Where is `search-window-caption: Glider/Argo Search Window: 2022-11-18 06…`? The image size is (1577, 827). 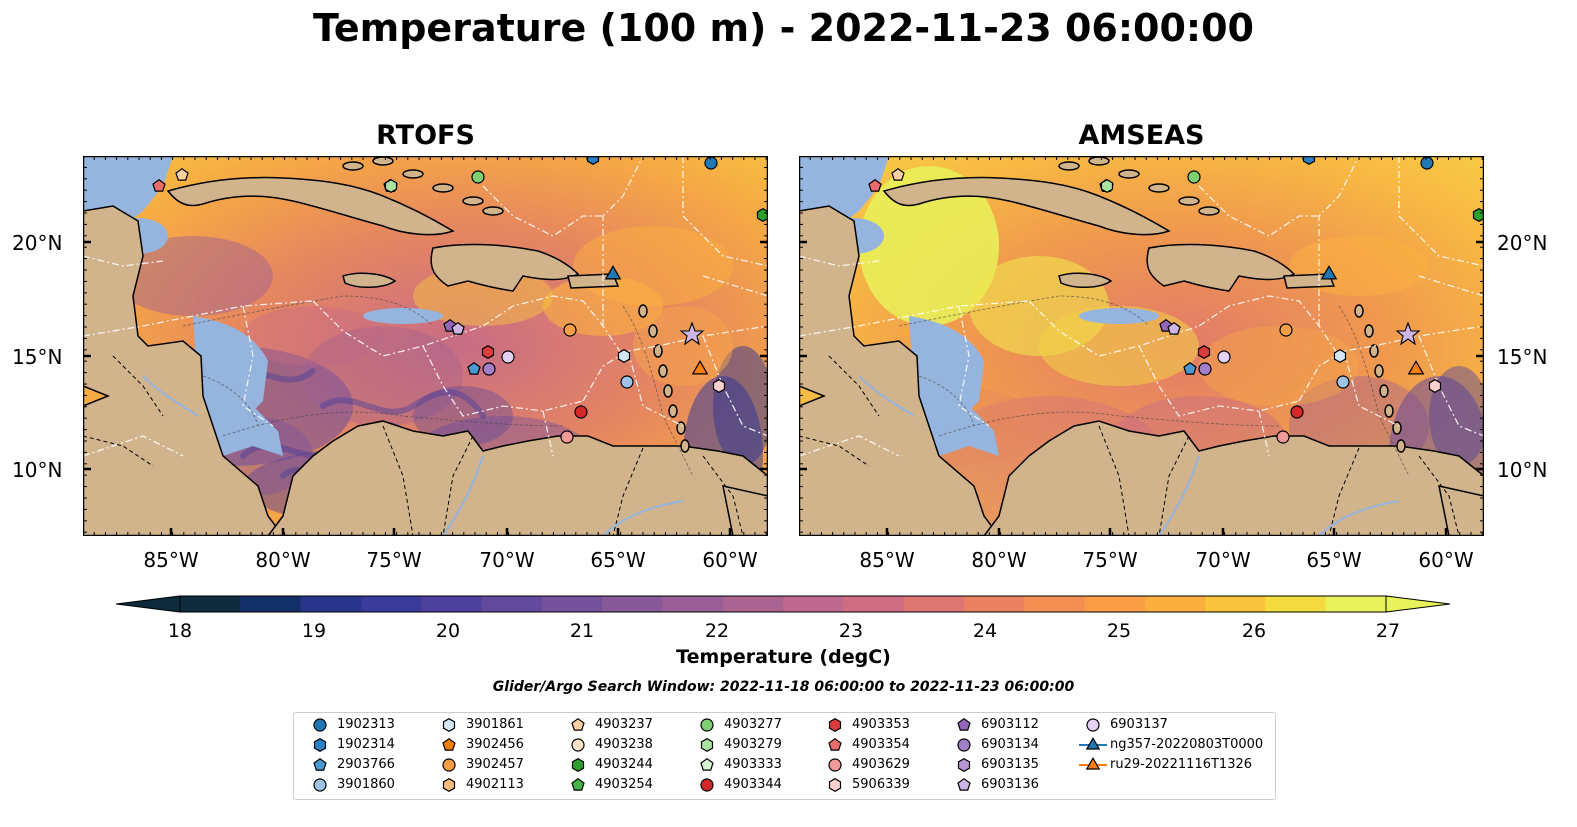 search-window-caption: Glider/Argo Search Window: 2022-11-18 06… is located at coordinates (783, 687).